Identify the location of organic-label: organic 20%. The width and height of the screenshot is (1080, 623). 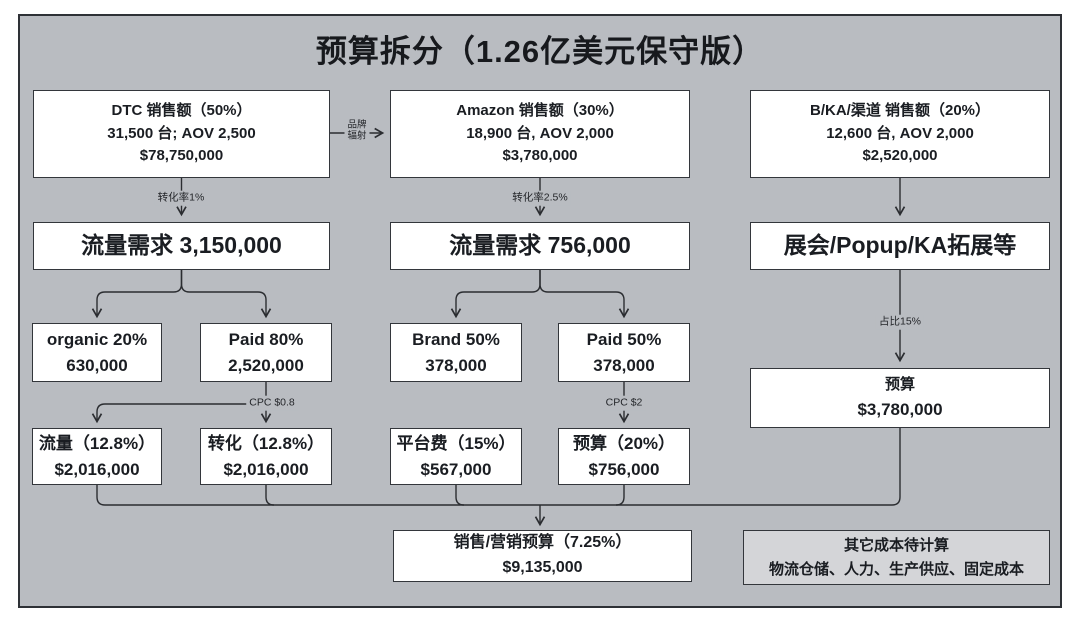
(97, 339).